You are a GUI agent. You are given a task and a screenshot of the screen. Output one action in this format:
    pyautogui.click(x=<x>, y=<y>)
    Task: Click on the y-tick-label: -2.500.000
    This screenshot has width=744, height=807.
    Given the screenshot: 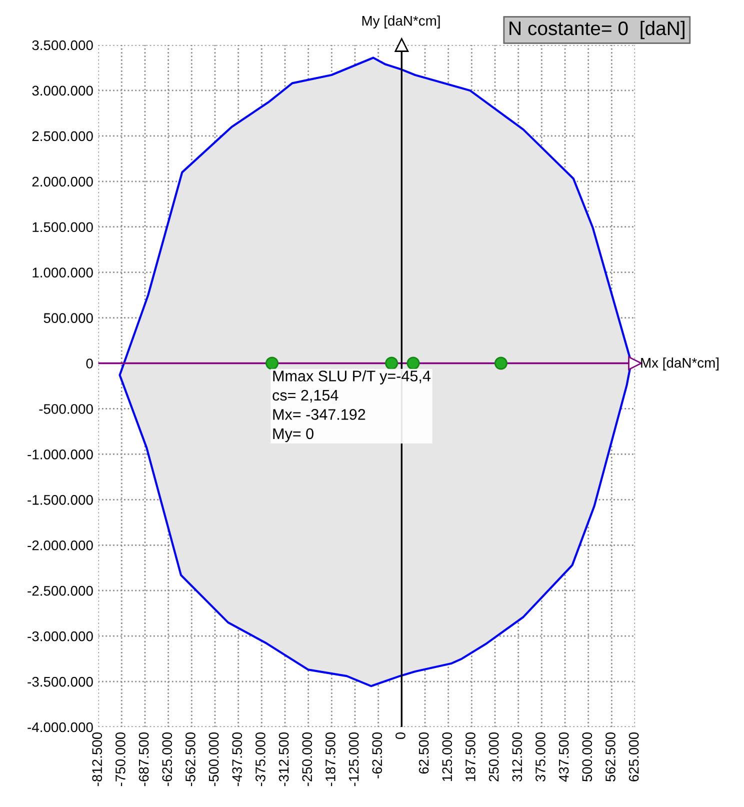 What is the action you would take?
    pyautogui.click(x=60, y=591)
    